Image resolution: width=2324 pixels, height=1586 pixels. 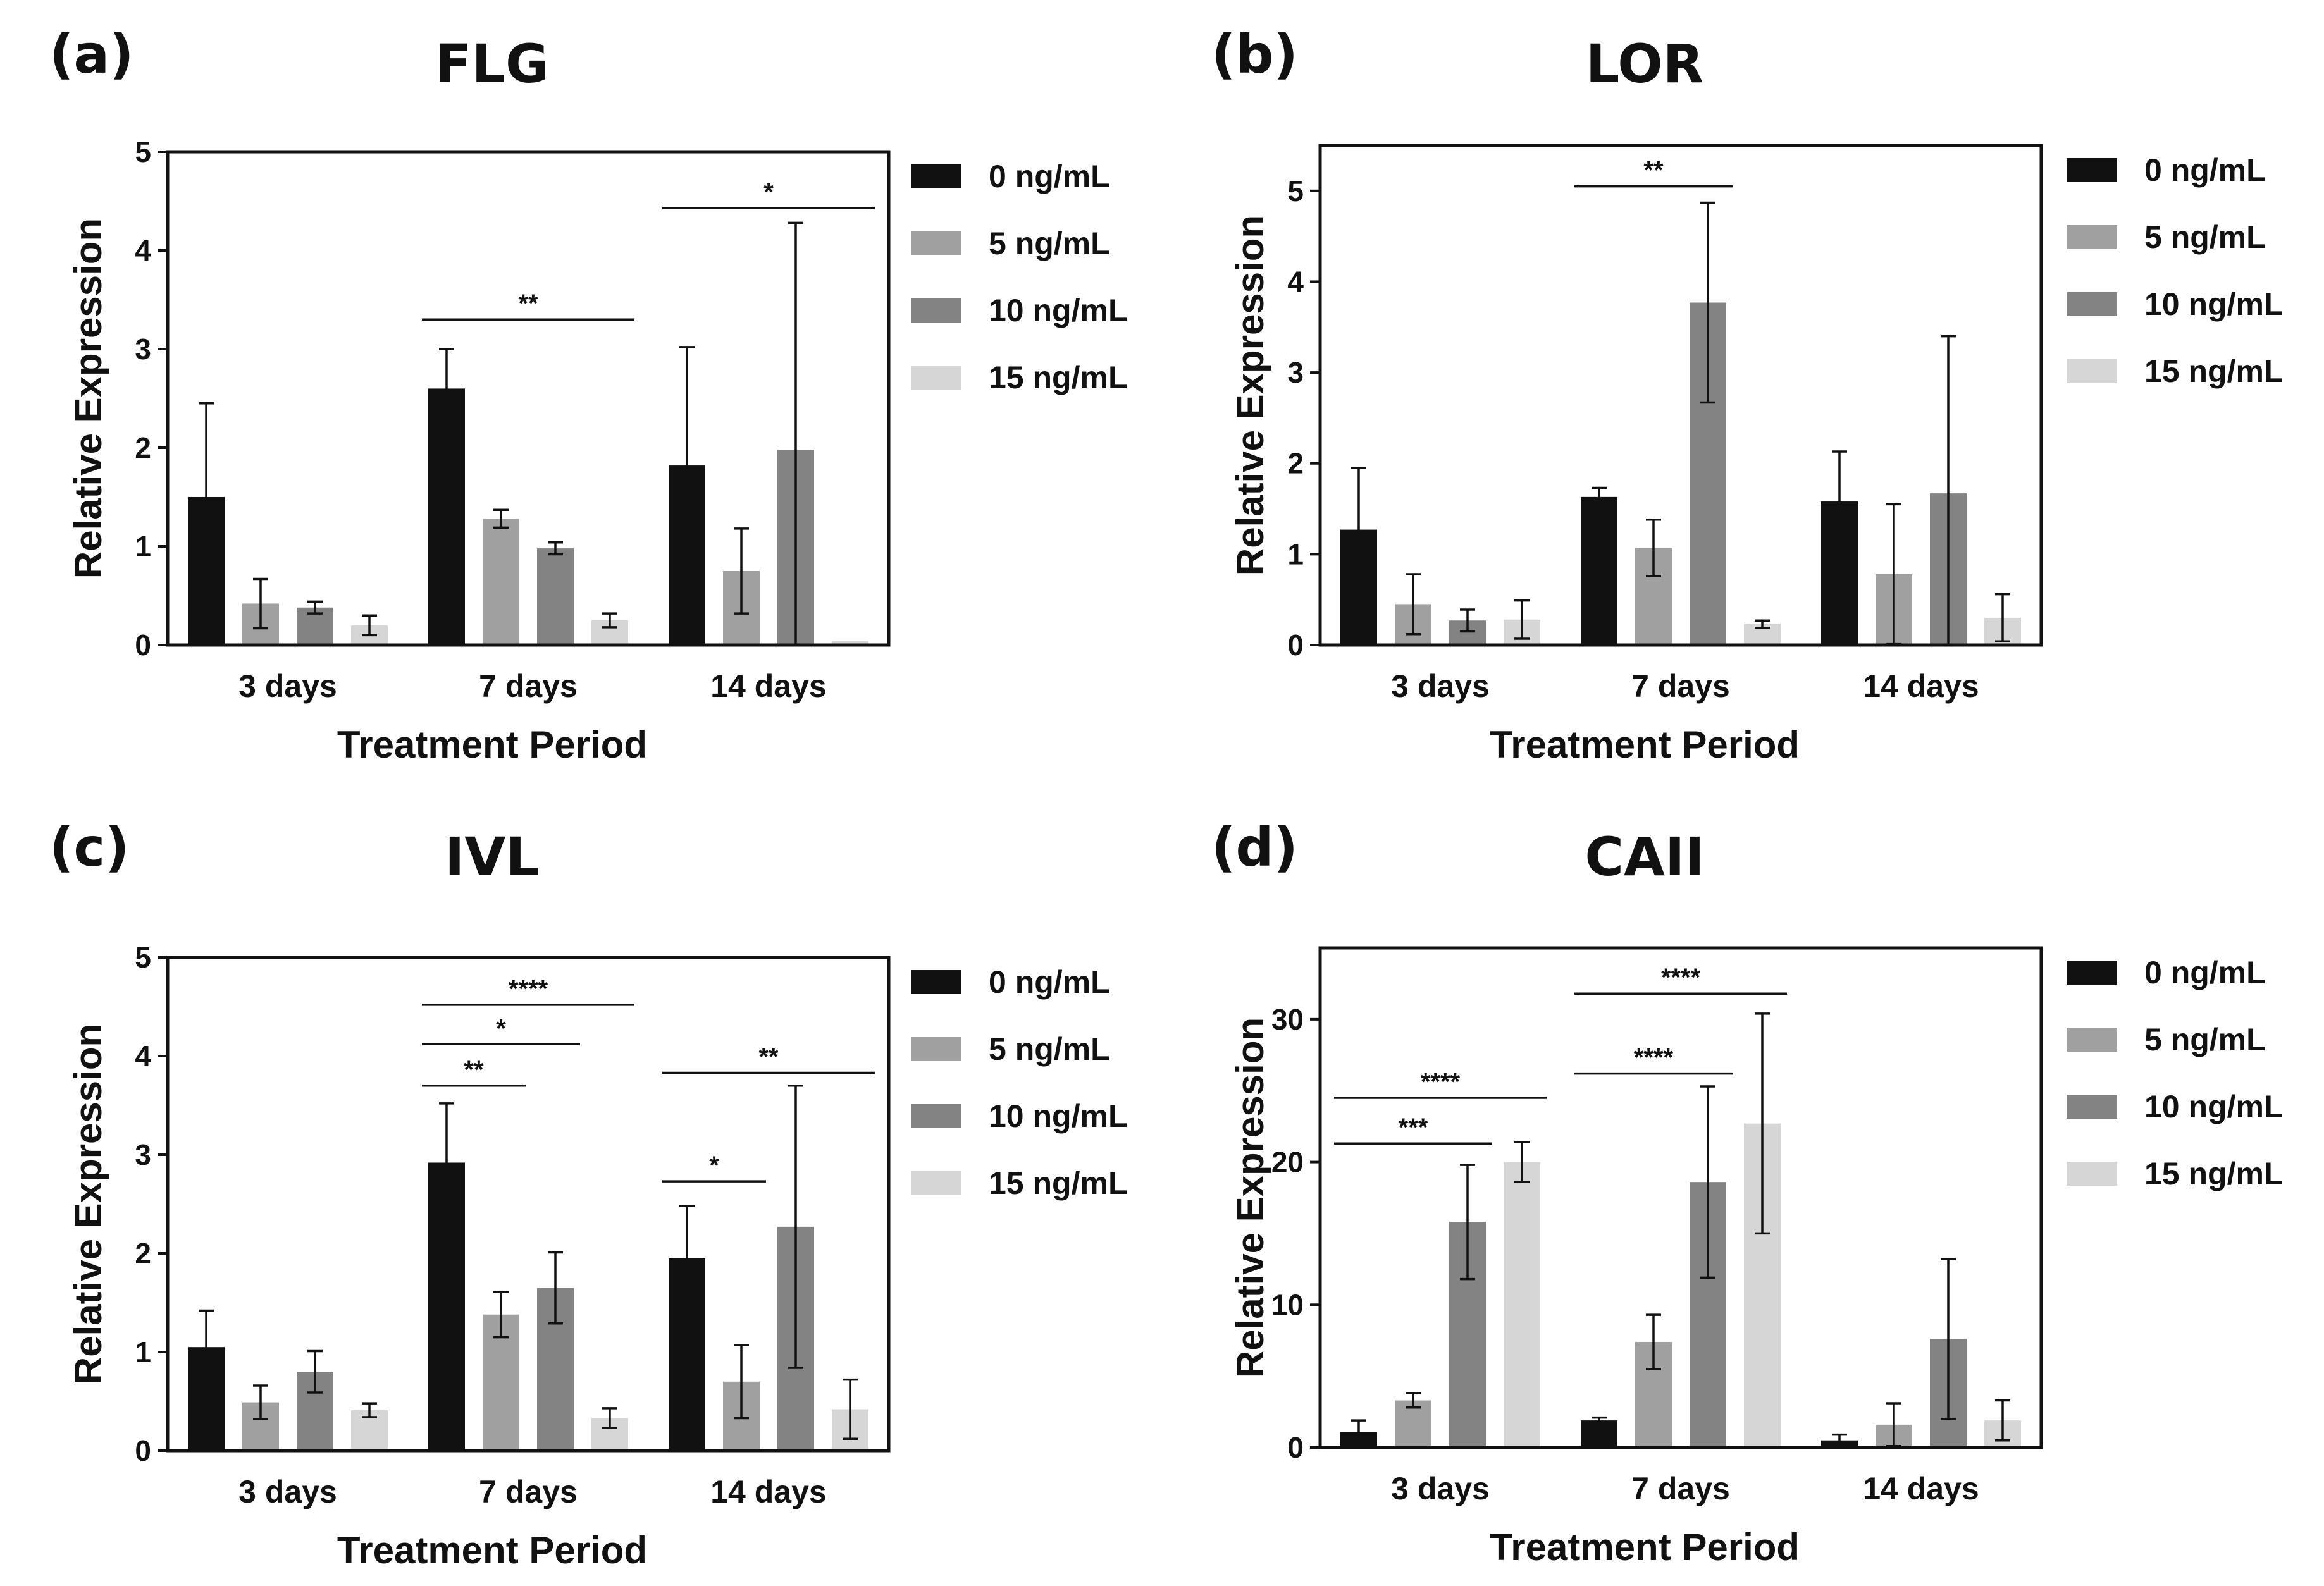 I want to click on chart-title: FLG, so click(x=492, y=64).